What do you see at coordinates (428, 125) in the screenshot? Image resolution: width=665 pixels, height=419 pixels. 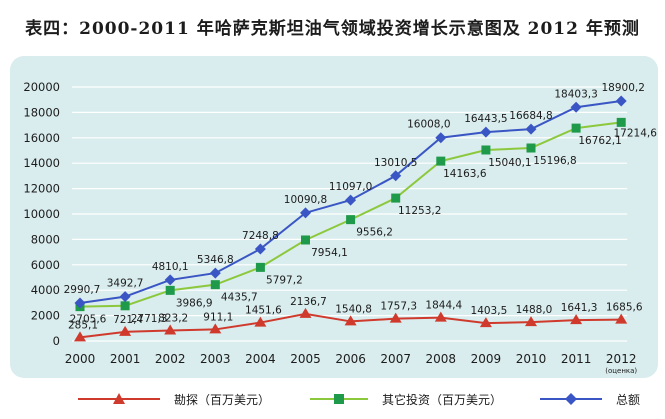 I see `data-label: 16008,0` at bounding box center [428, 125].